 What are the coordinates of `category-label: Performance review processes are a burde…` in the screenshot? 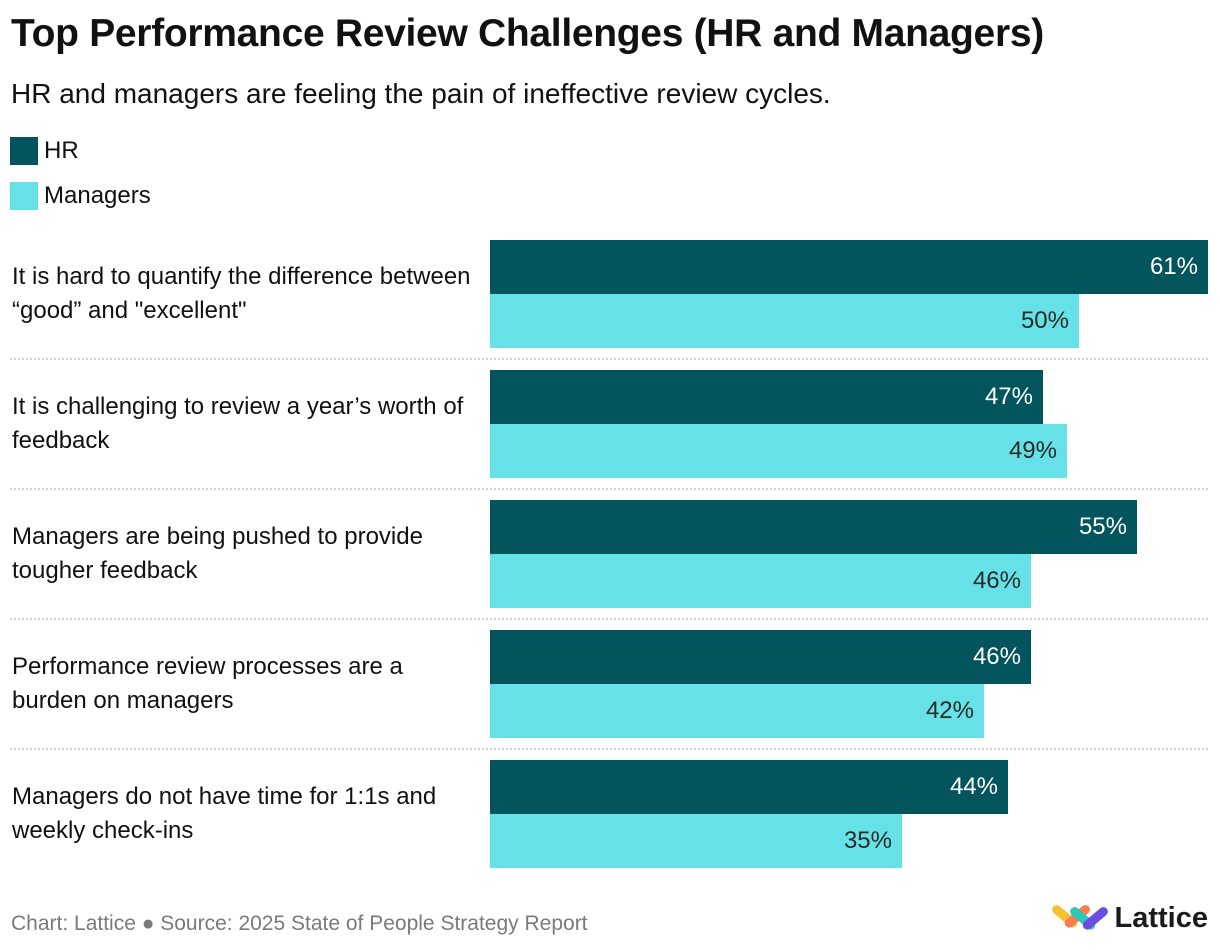 It's located at (207, 683).